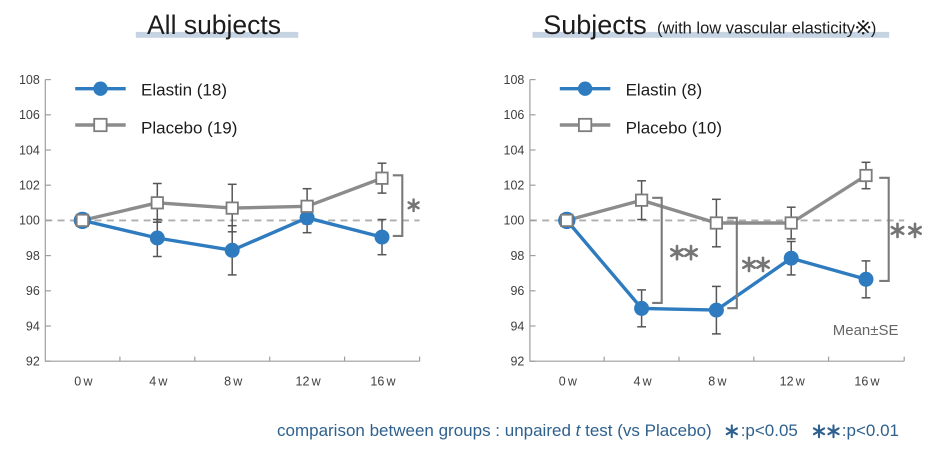  Describe the element at coordinates (866, 330) in the screenshot. I see `svg-text: Mean±SE` at that location.